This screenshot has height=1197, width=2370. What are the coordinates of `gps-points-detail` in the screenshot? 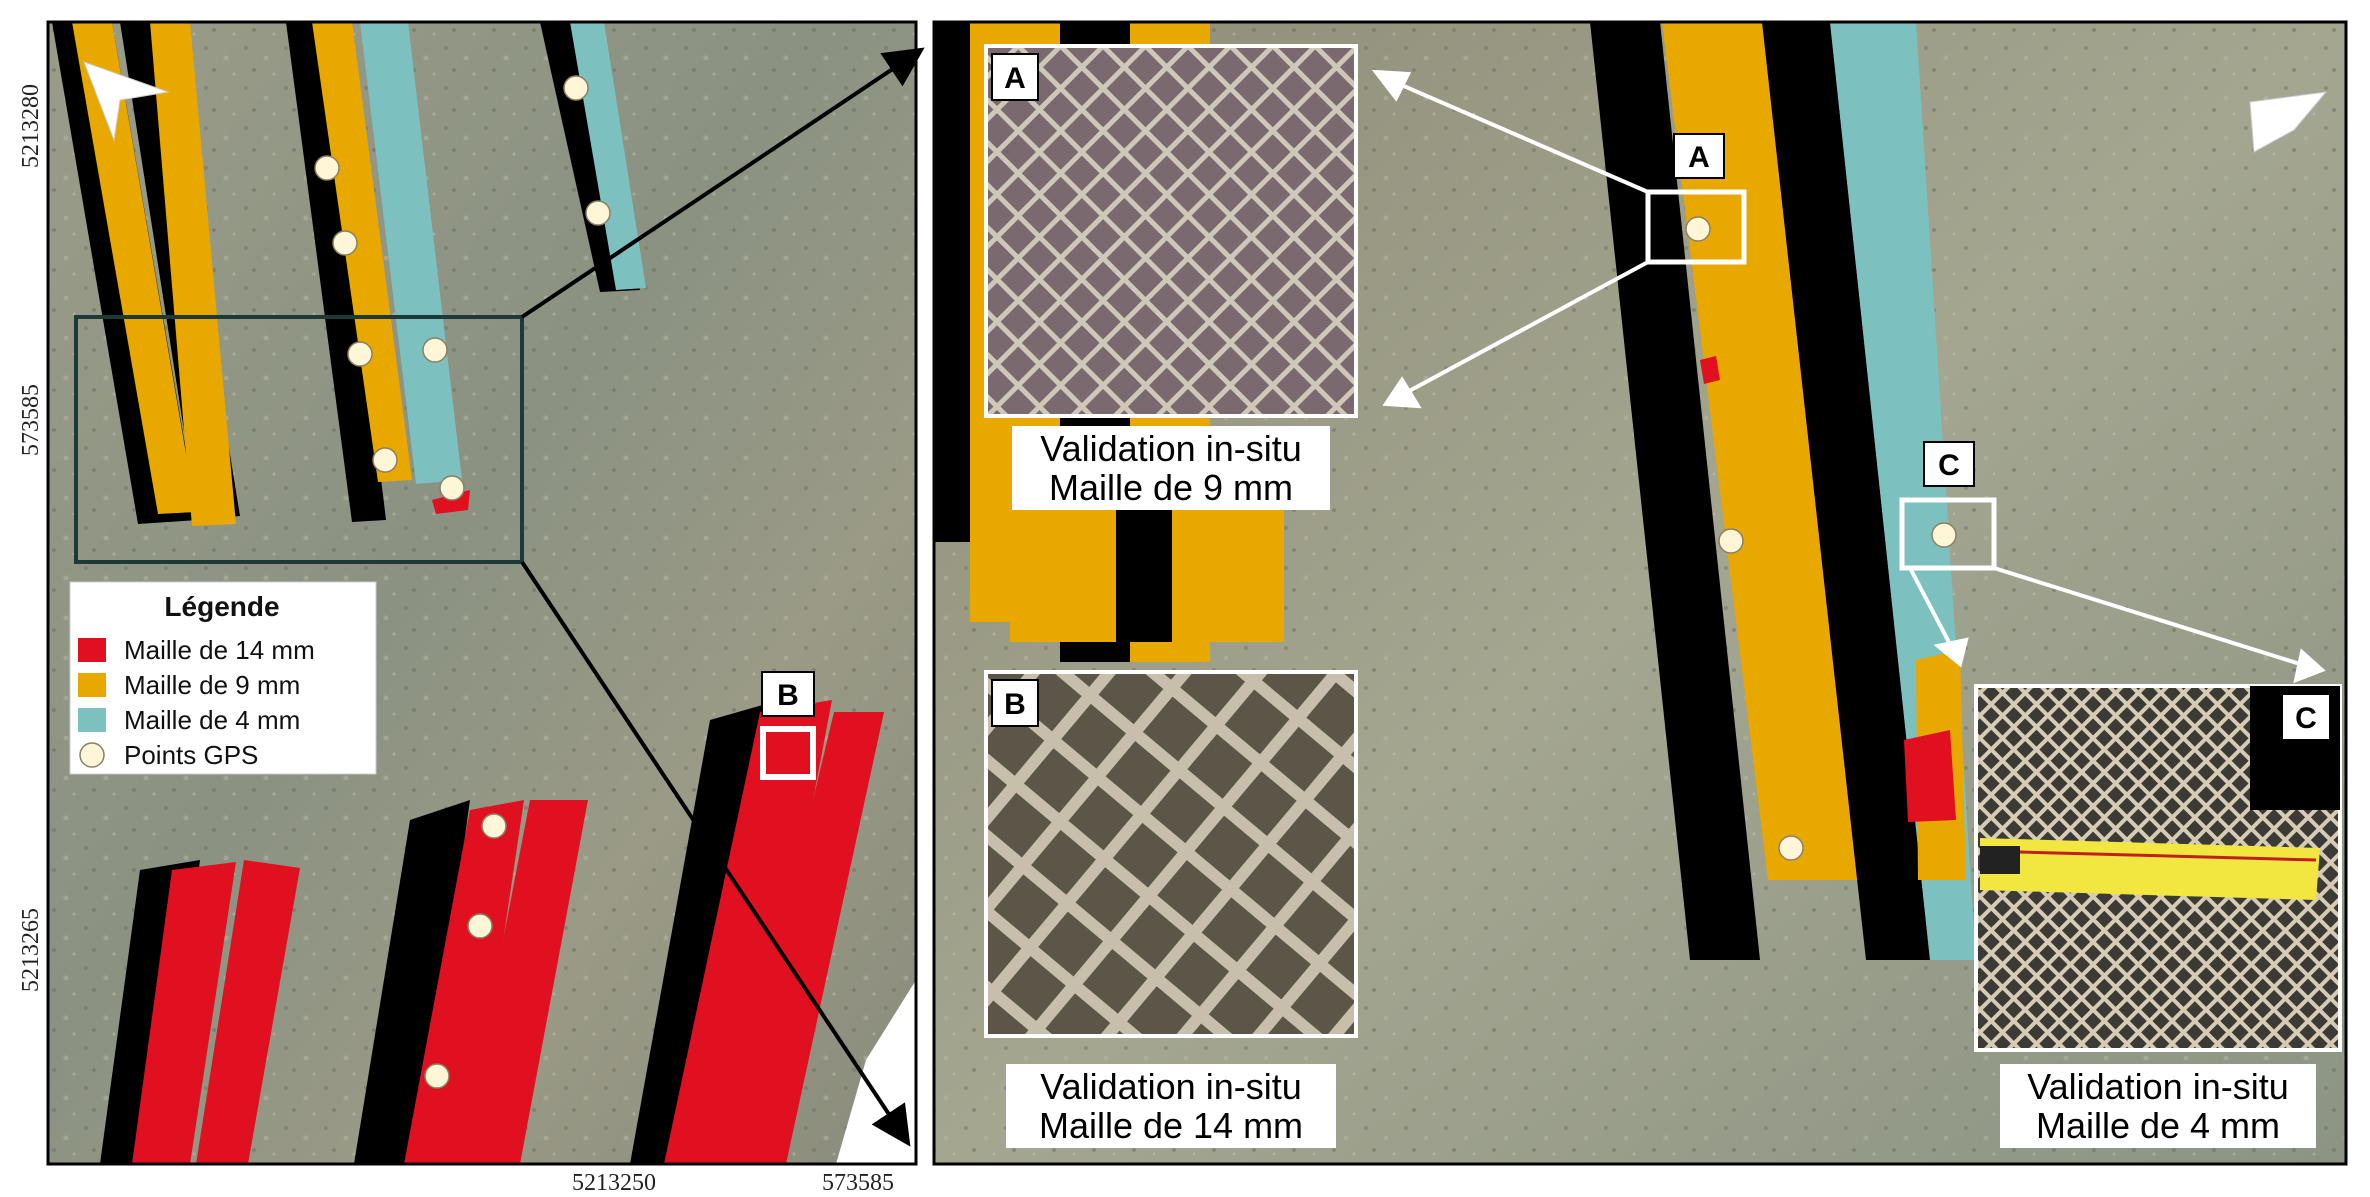 It's located at (1821, 538).